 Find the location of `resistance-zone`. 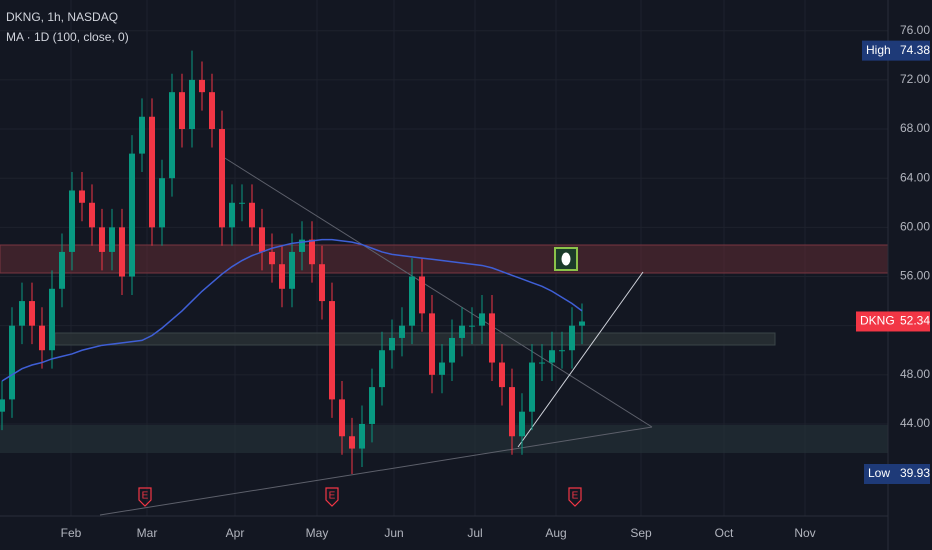

resistance-zone is located at coordinates (444, 259).